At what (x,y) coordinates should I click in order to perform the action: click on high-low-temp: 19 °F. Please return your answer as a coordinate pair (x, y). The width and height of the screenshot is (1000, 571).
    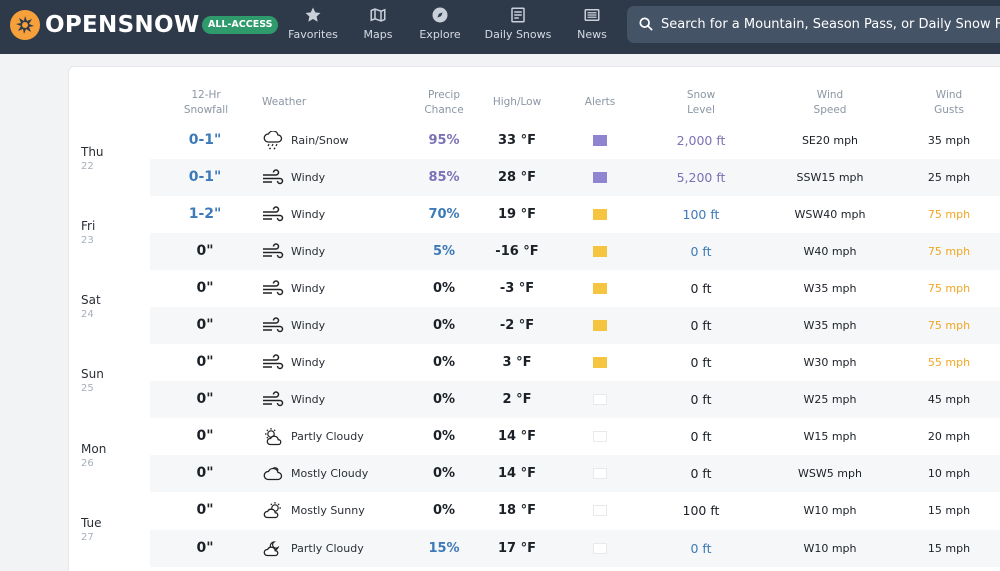
    Looking at the image, I should click on (517, 214).